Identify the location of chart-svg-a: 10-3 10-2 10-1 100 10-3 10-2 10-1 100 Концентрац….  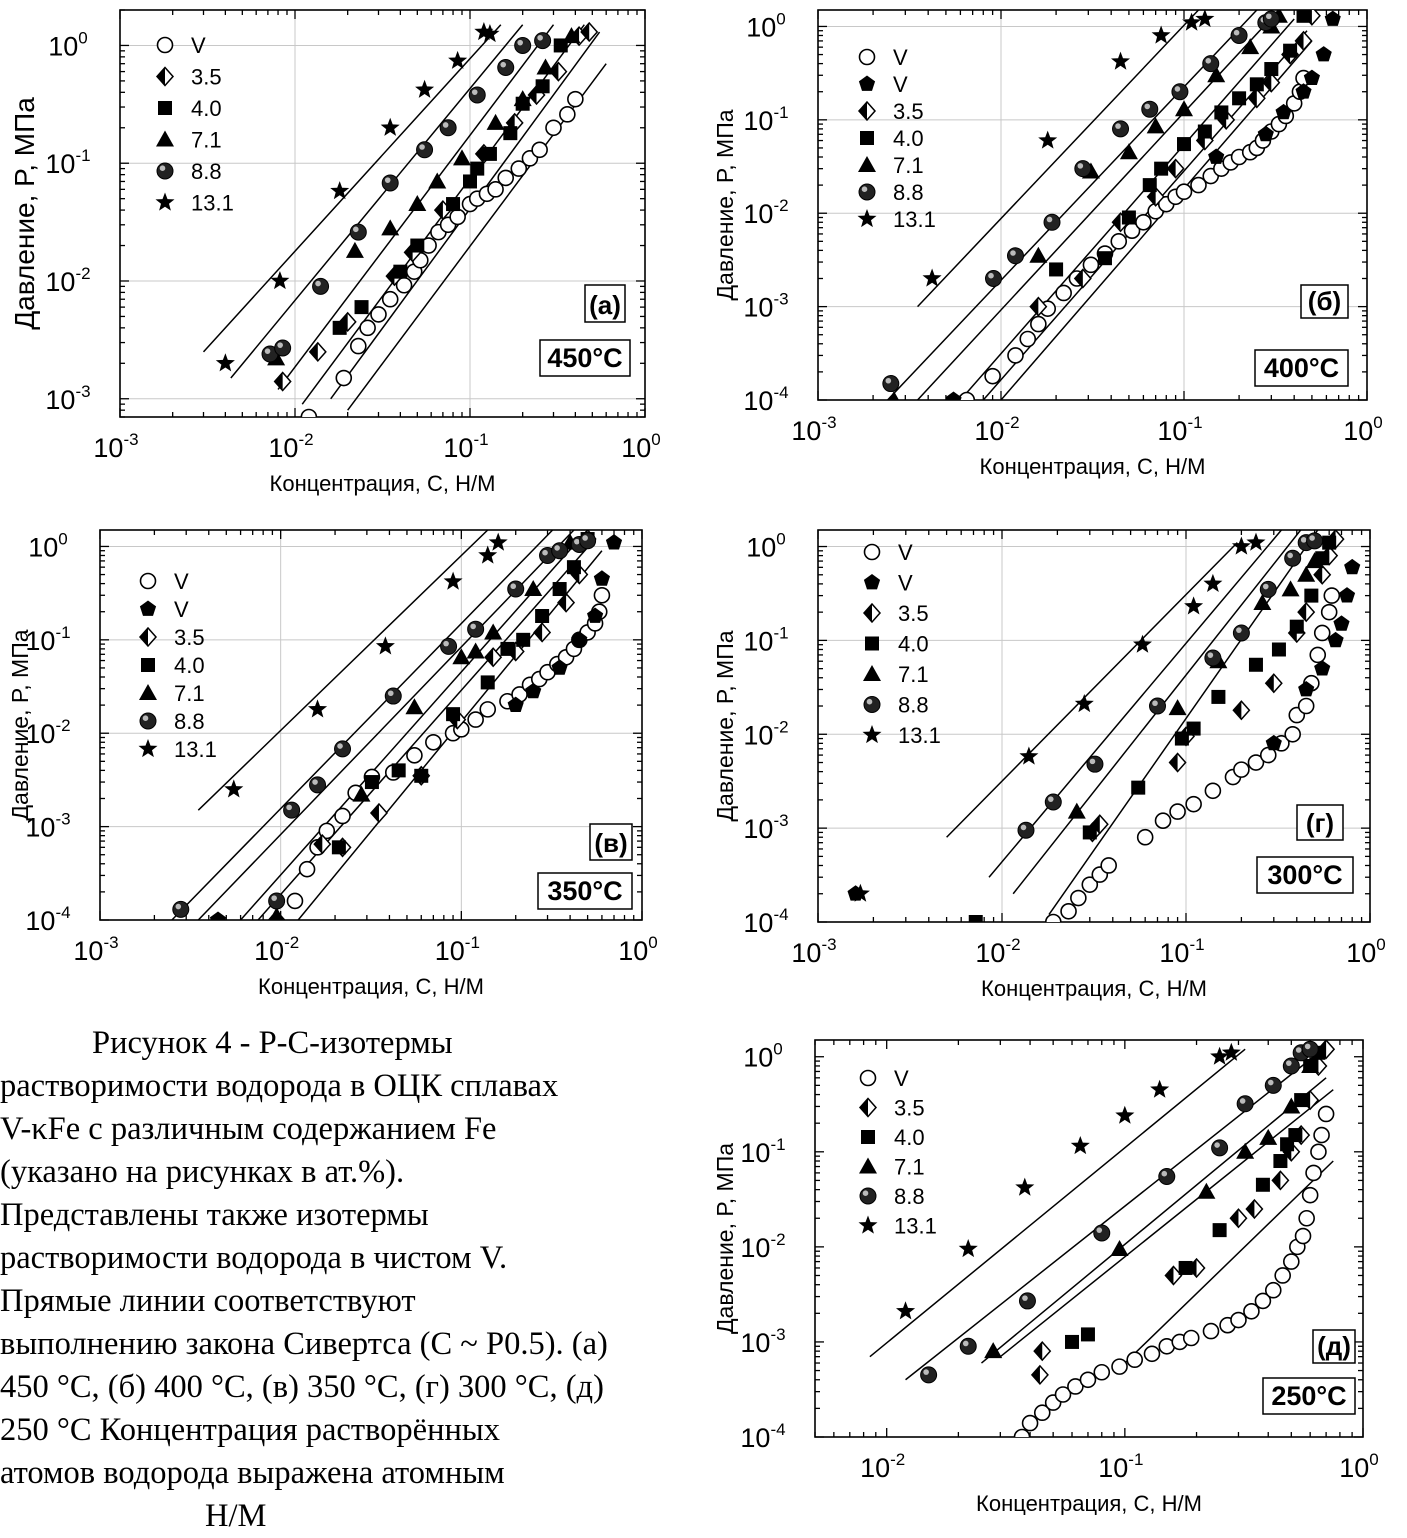
(335, 252).